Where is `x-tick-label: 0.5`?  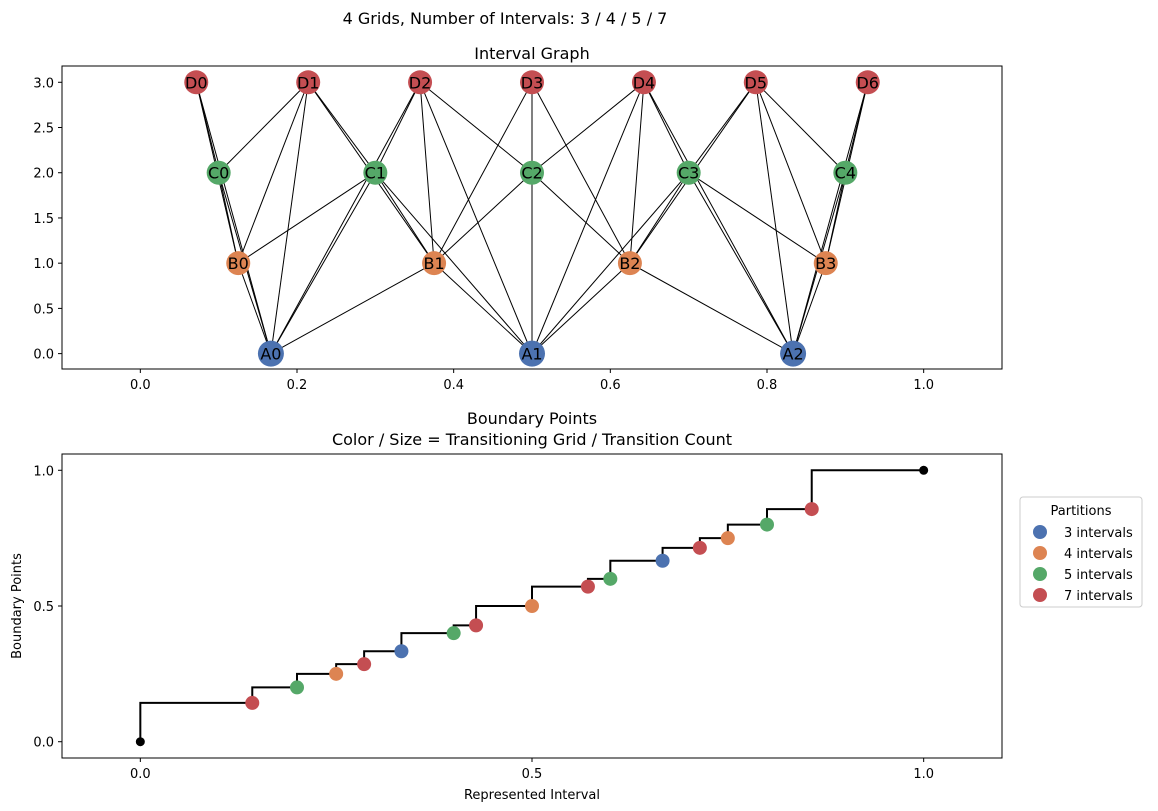
x-tick-label: 0.5 is located at coordinates (532, 774).